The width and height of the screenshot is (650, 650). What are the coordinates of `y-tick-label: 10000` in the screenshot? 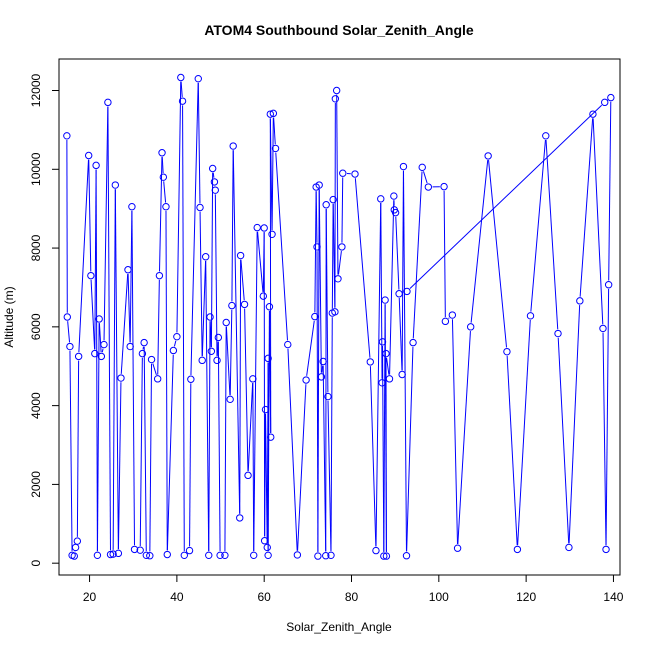 It's located at (36, 169).